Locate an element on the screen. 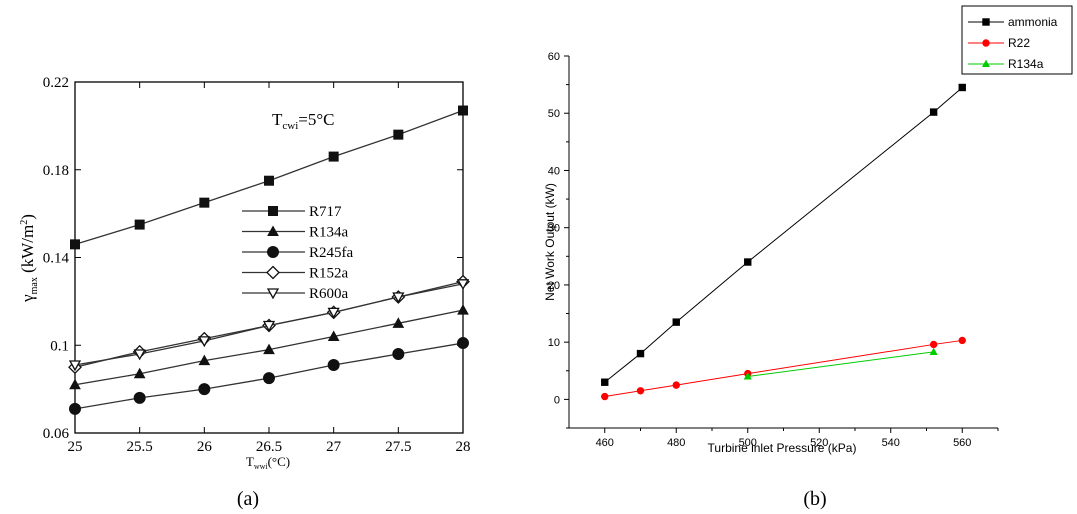 The height and width of the screenshot is (514, 1077). panel-b-legend-label: ammonia is located at coordinates (1033, 22).